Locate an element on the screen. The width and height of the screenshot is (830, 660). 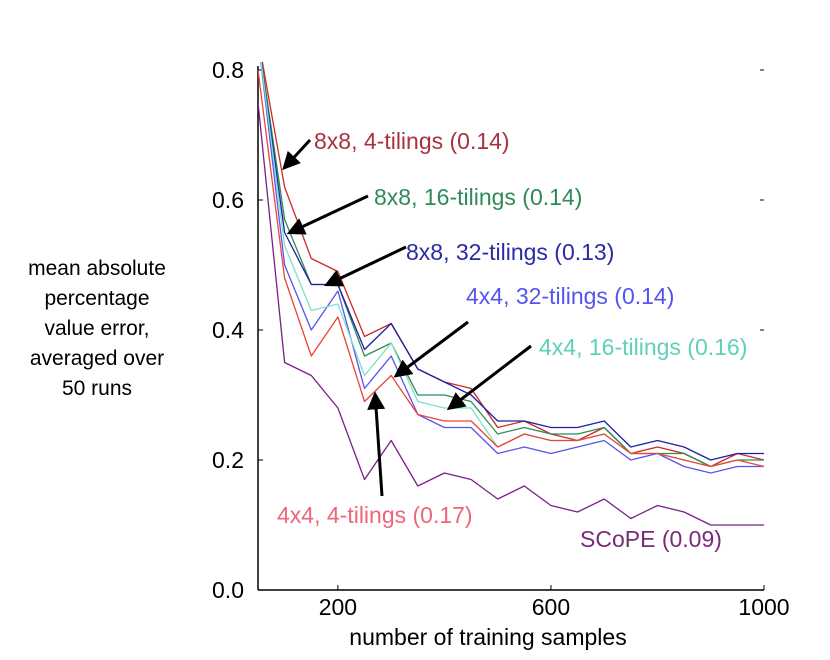
annotation-label-8x8-16: 8x8, 16-tilings (0.14) is located at coordinates (478, 197).